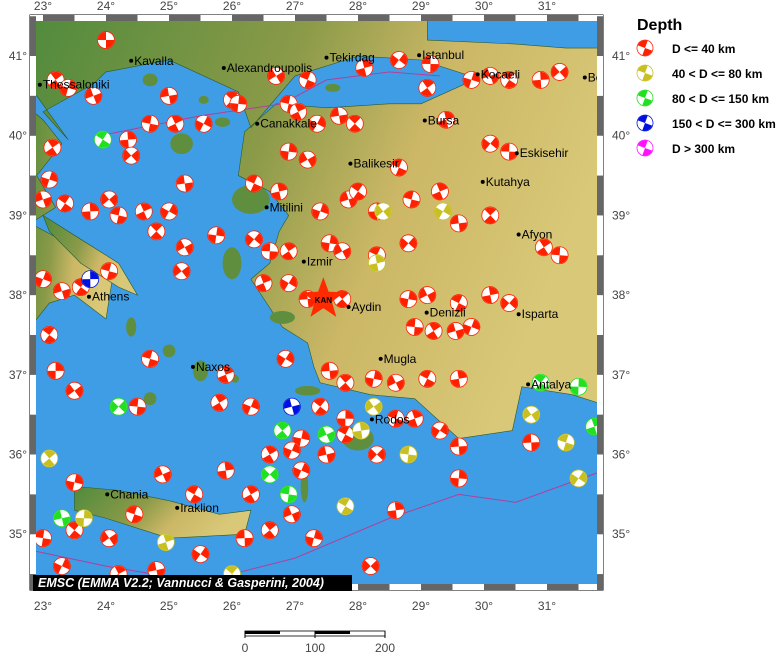 The height and width of the screenshot is (653, 779). I want to click on station-marker: KAN, so click(323, 297).